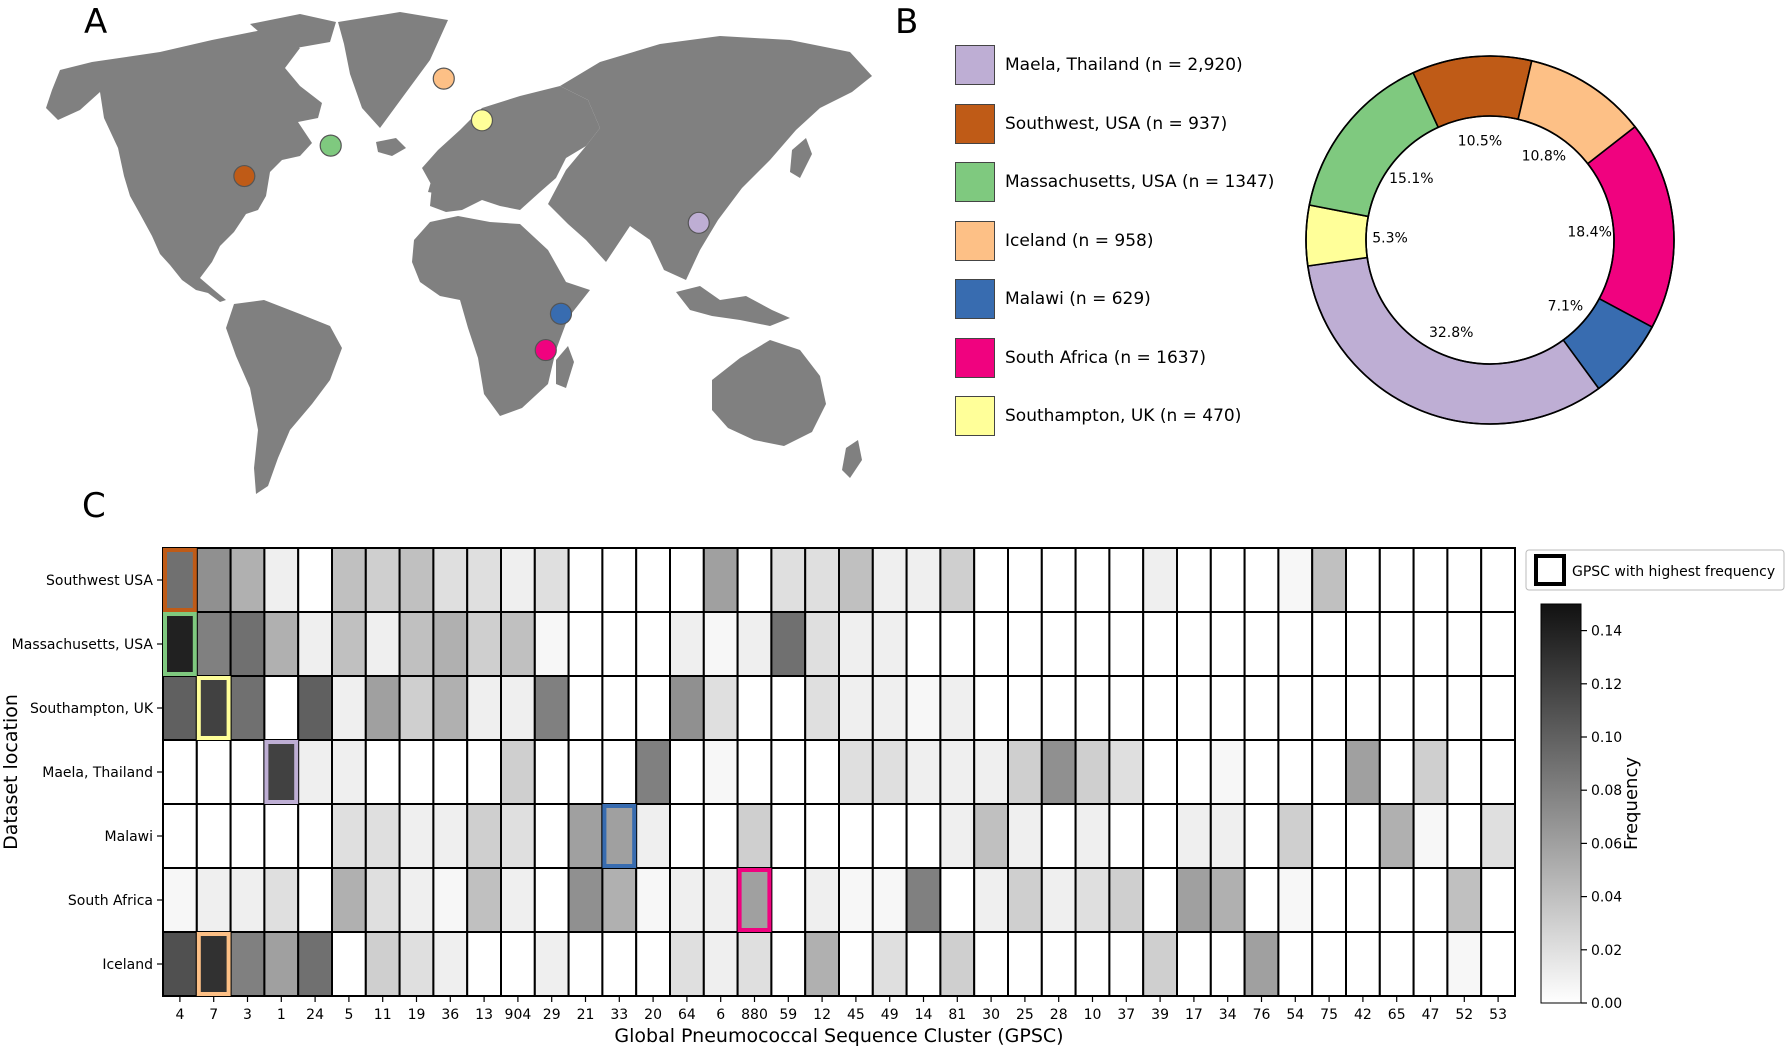 The width and height of the screenshot is (1789, 1048). What do you see at coordinates (247, 1015) in the screenshot?
I see `x-tick-label: 3` at bounding box center [247, 1015].